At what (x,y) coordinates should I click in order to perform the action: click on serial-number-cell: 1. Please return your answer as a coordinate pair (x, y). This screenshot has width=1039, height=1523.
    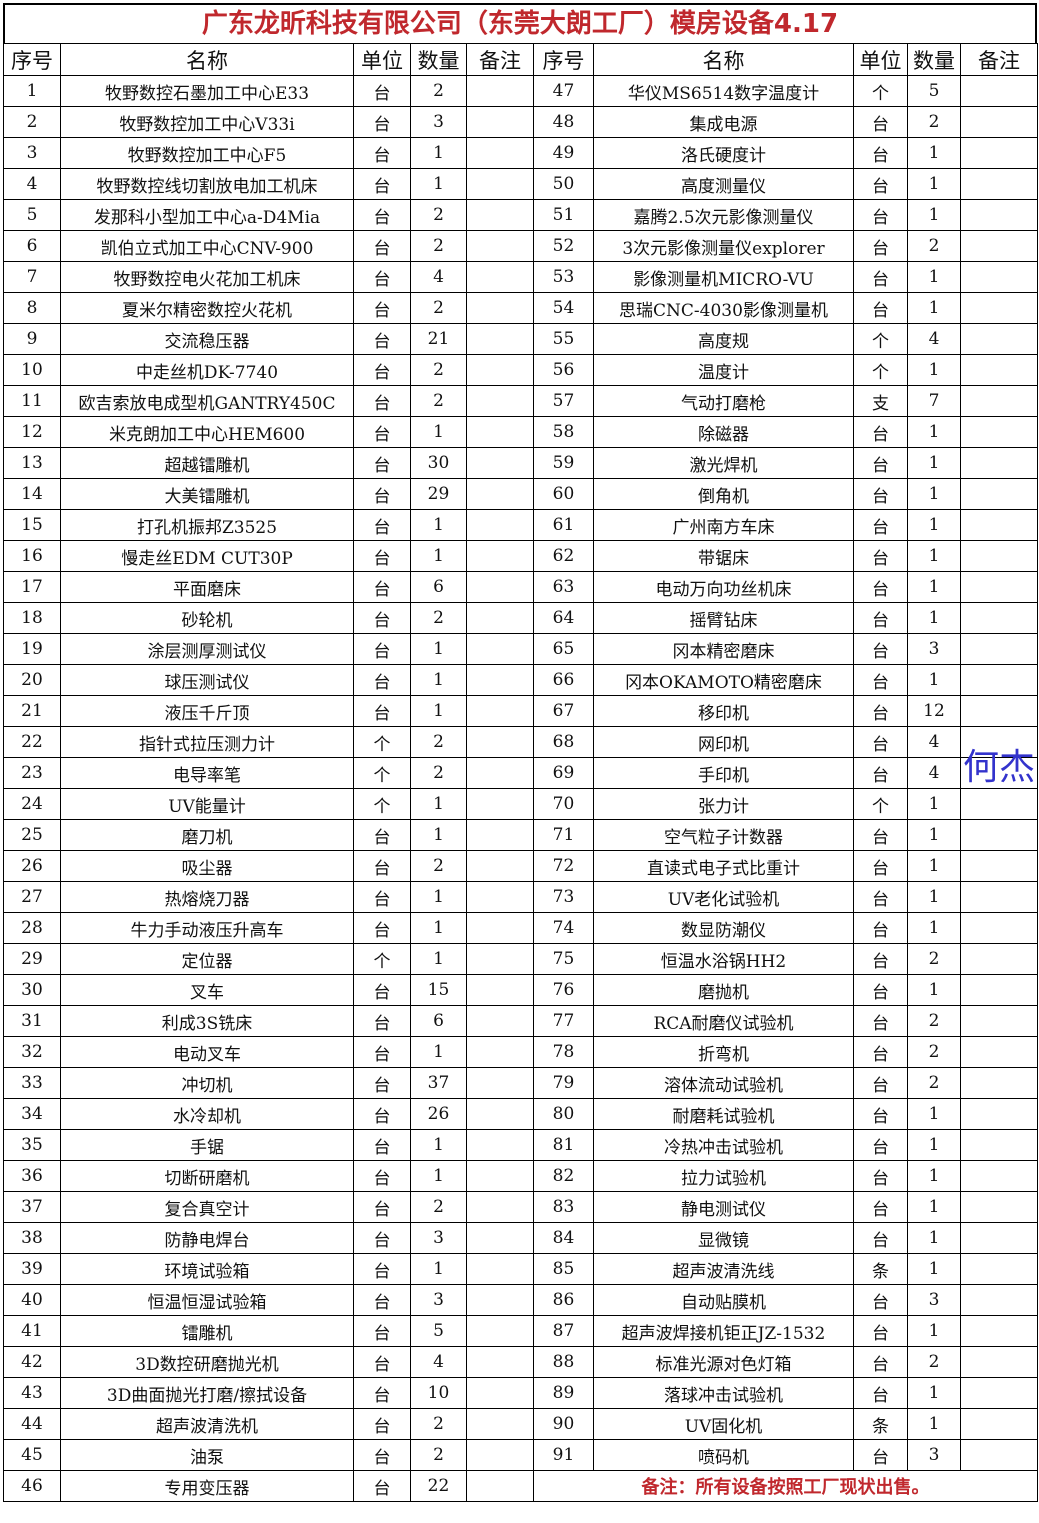
    Looking at the image, I should click on (32, 91).